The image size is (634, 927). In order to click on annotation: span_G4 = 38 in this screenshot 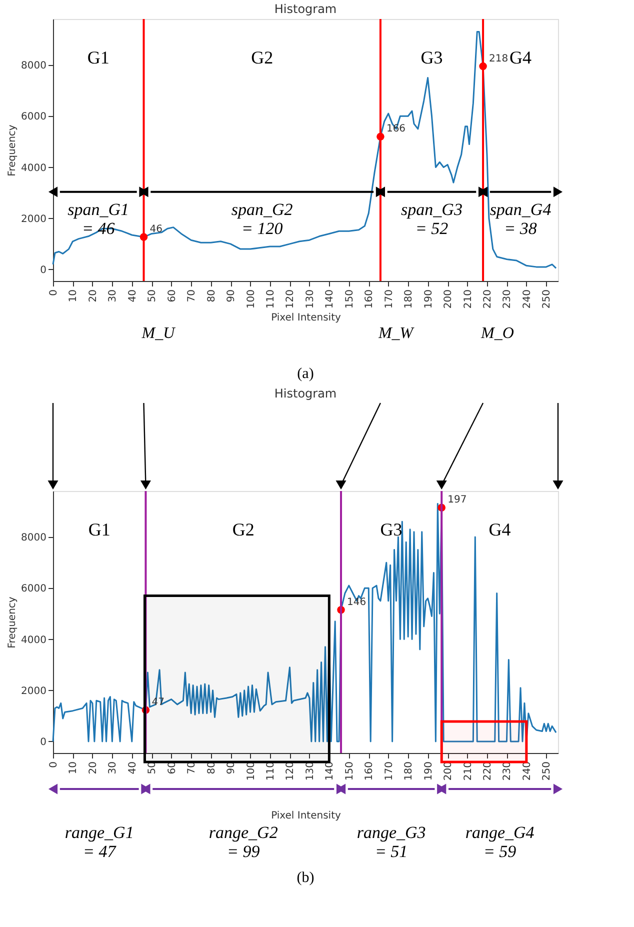, I will do `click(521, 219)`.